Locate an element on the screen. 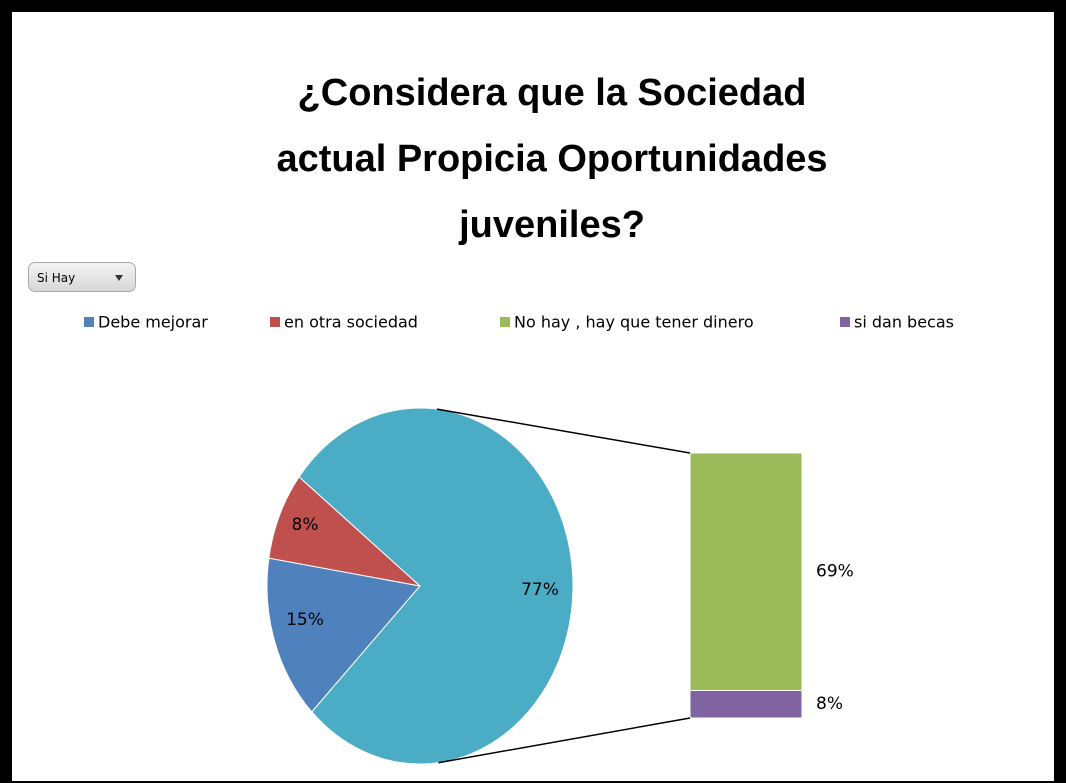 This screenshot has height=783, width=1066. filter-button: Si Hay is located at coordinates (82, 277).